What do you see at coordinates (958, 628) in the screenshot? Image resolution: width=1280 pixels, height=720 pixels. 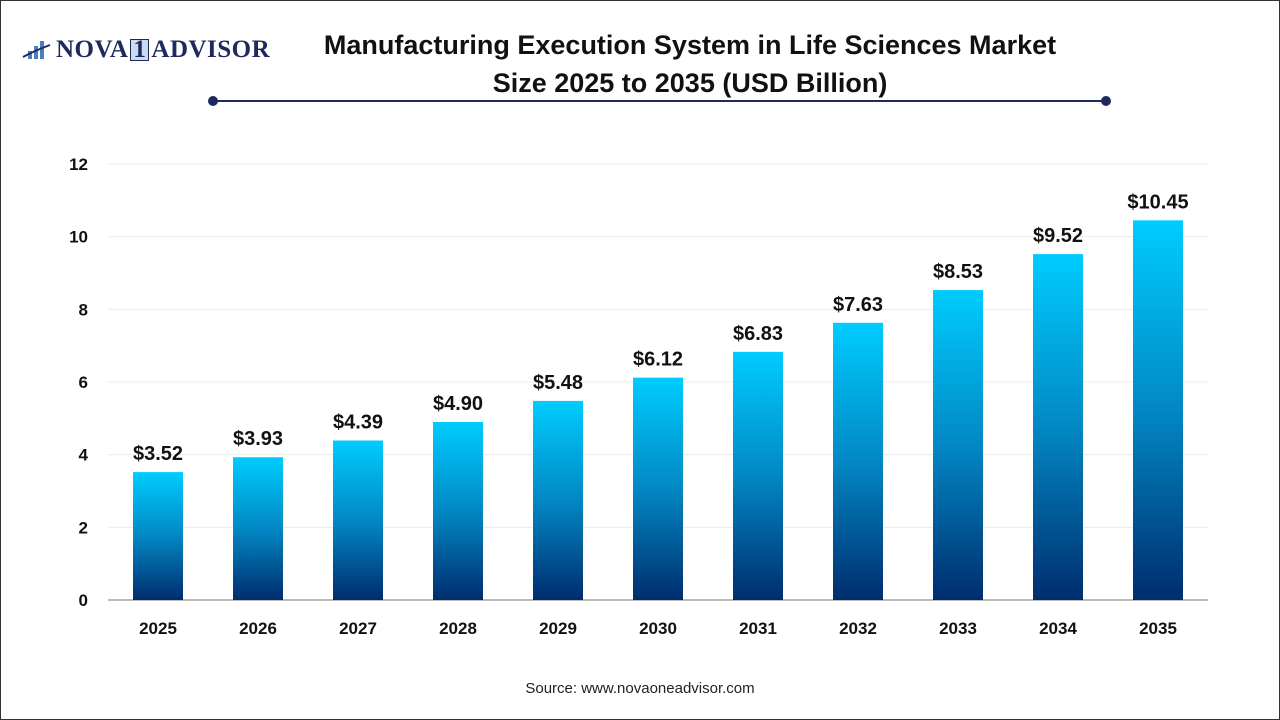 I see `x-tick-label: 2033` at bounding box center [958, 628].